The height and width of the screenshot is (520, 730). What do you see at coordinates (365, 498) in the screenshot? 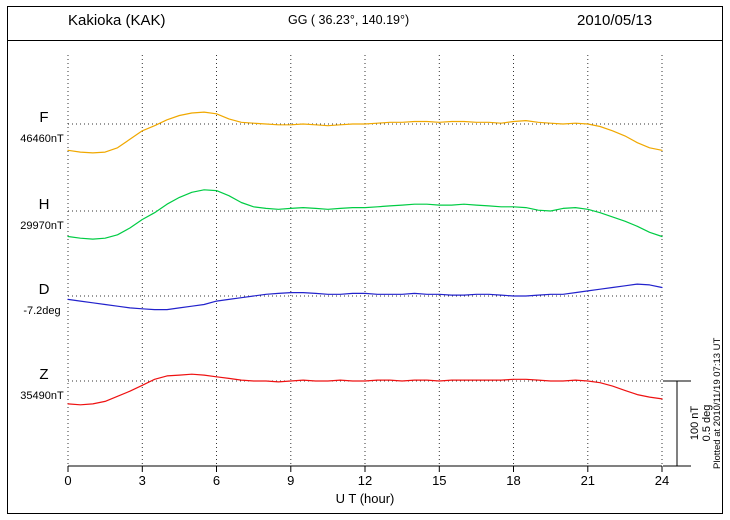
I see `x-axis-title: U T (hour)` at bounding box center [365, 498].